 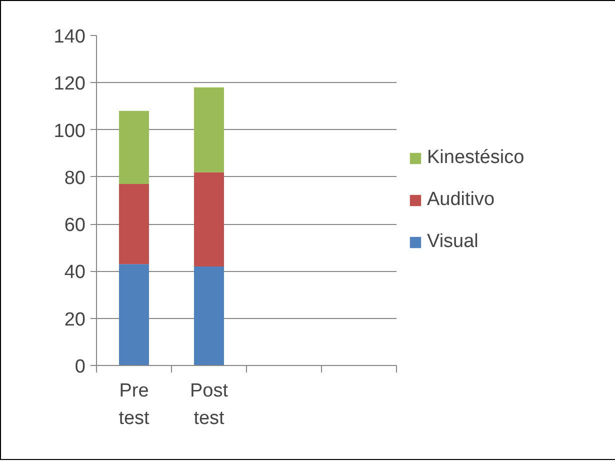 I want to click on x-tick-label: Post test, so click(x=209, y=404).